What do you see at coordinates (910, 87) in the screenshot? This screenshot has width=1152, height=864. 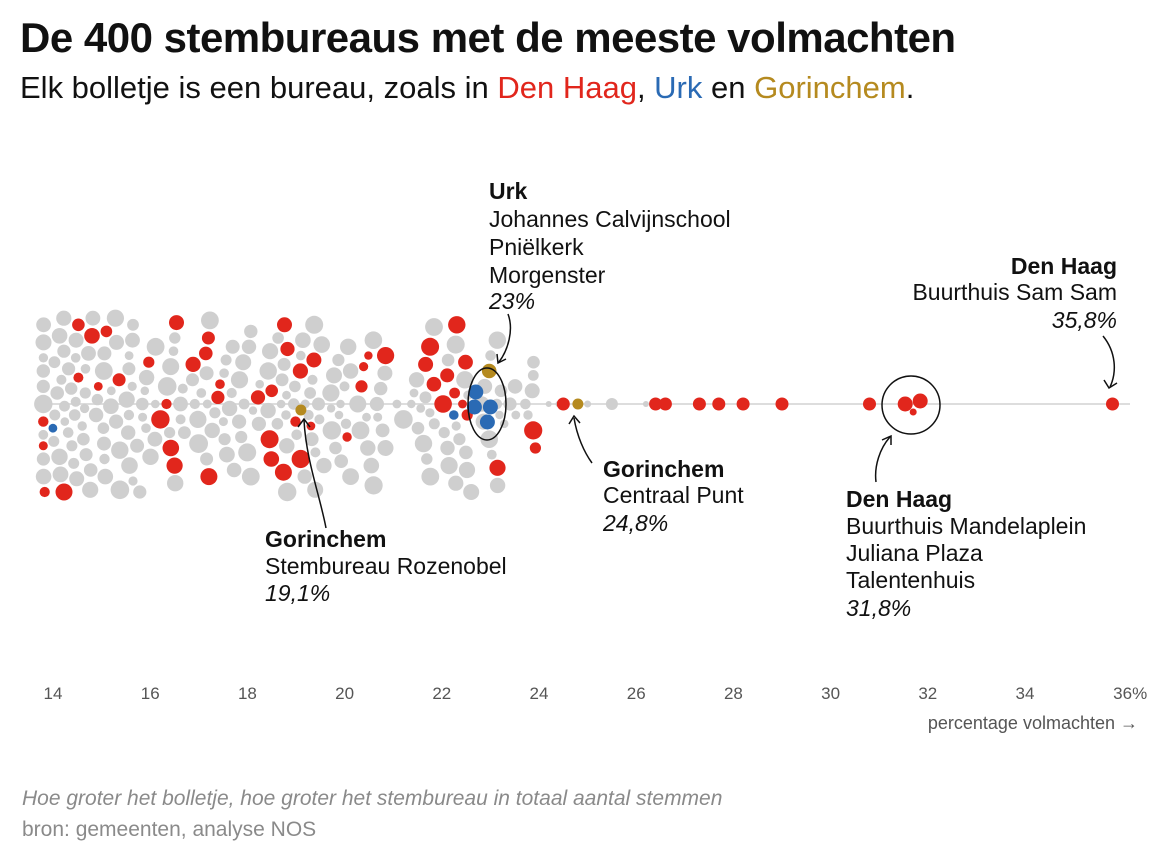 I see `subtitle-suffix: .` at bounding box center [910, 87].